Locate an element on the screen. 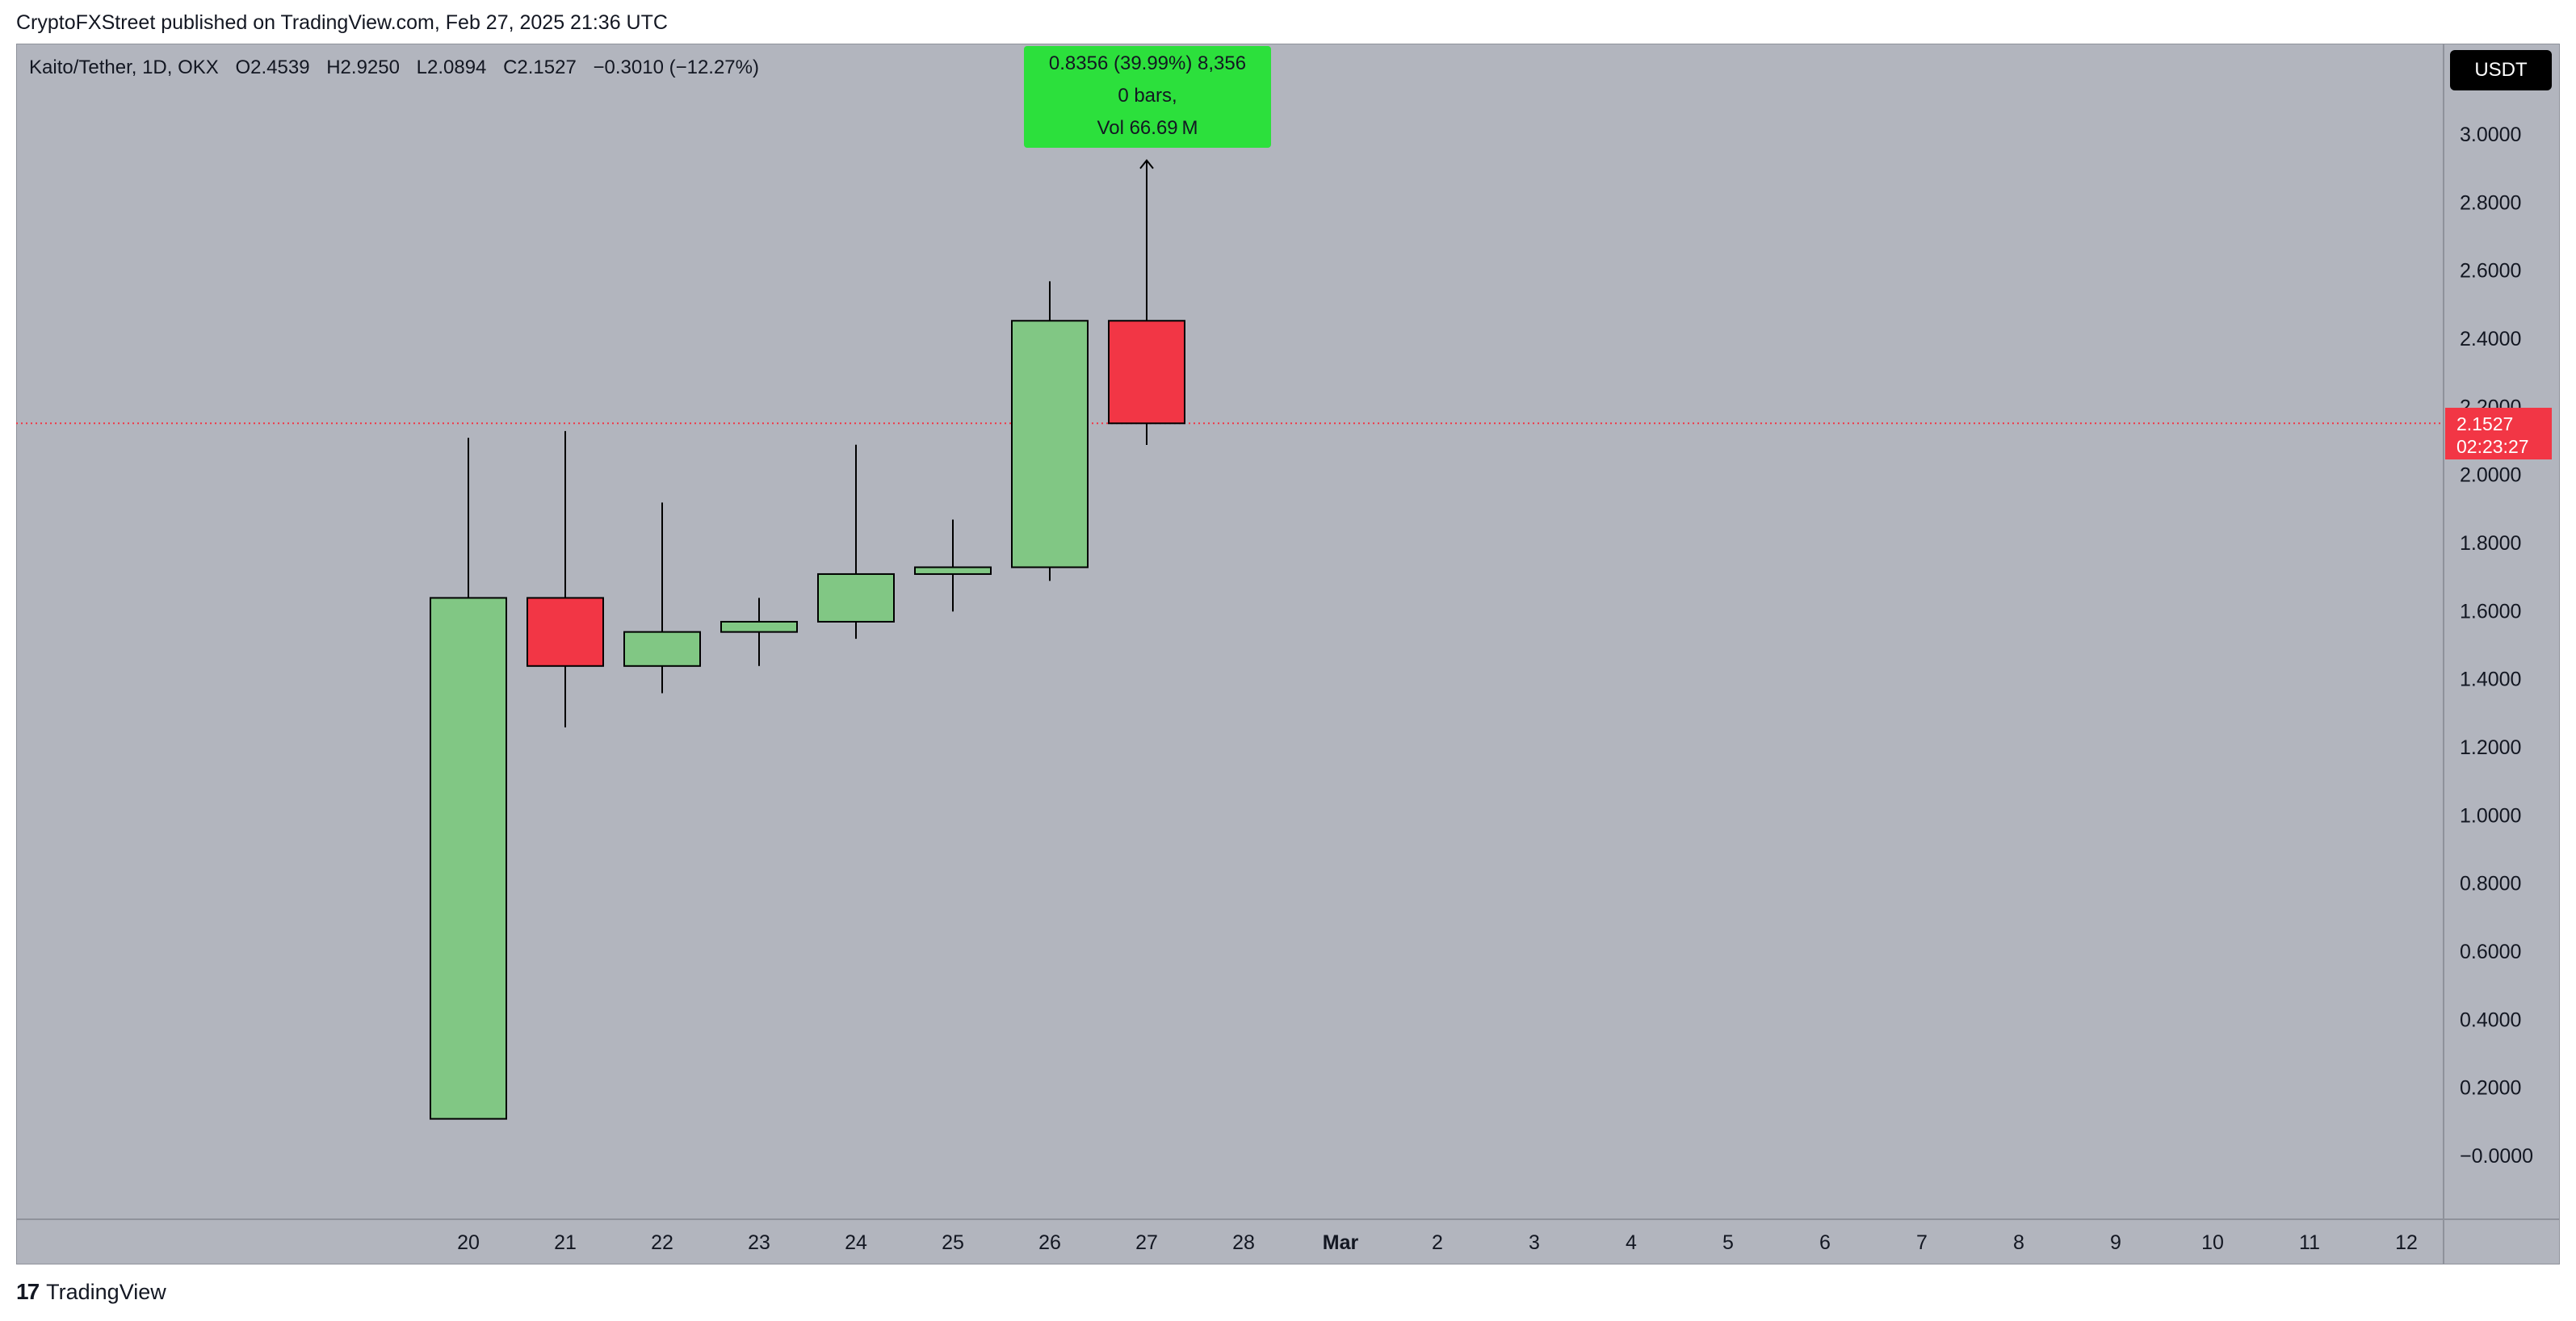  date-tick-label: 8 is located at coordinates (2018, 1242).